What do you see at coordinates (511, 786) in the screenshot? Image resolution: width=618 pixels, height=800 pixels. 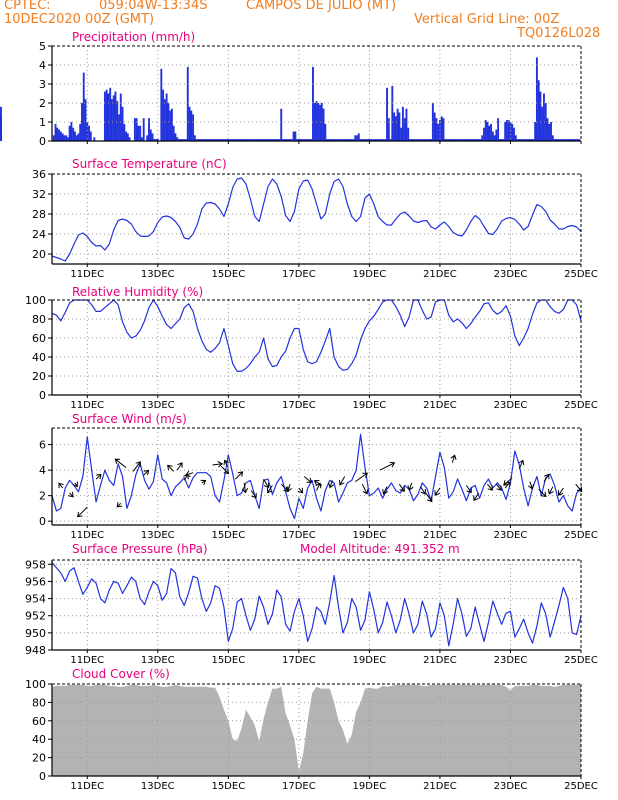 I see `cloud-xtick-label: 23DEC` at bounding box center [511, 786].